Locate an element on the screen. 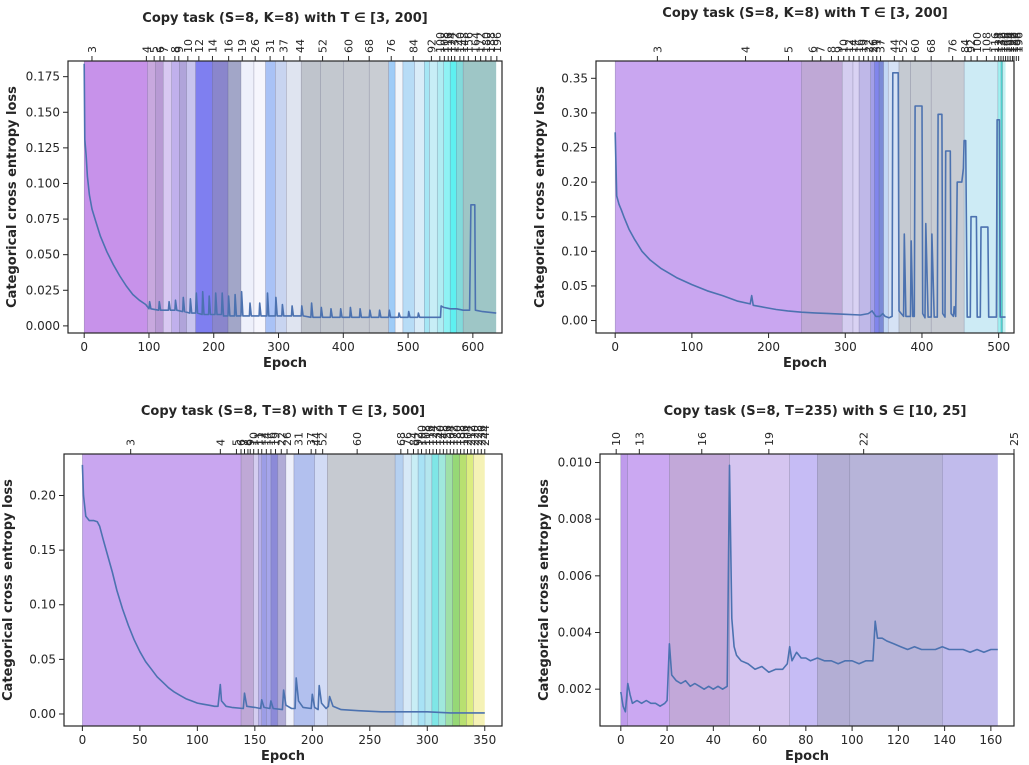 Image resolution: width=1029 pixels, height=765 pixels. top-tick-label: 140 is located at coordinates (440, 435).